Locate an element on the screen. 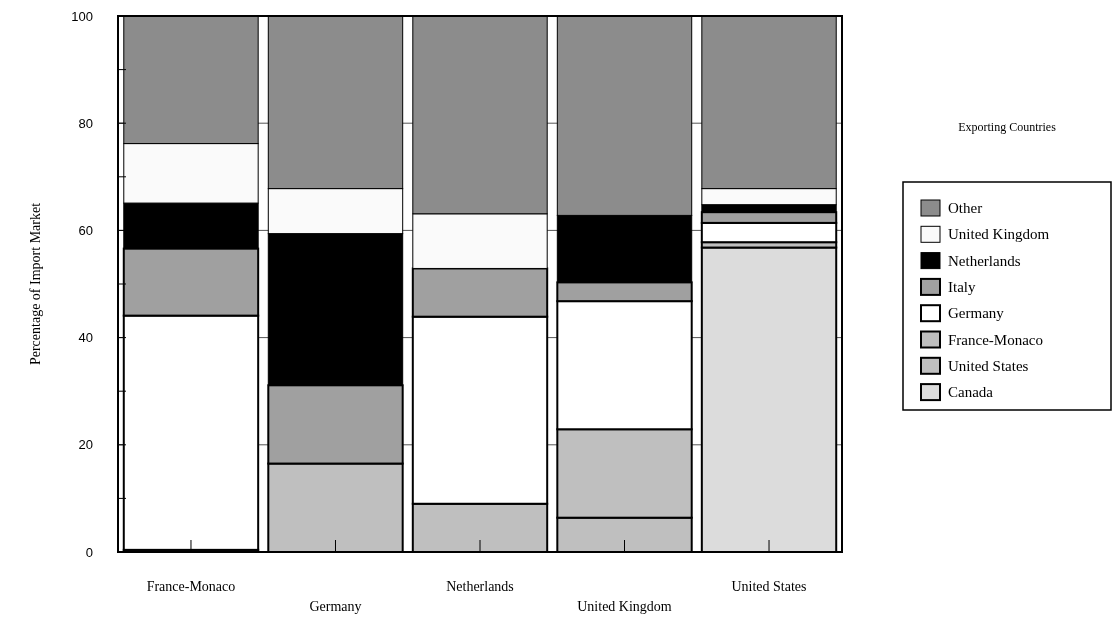 This screenshot has width=1112, height=619. legend-label: France-Monaco is located at coordinates (995, 339).